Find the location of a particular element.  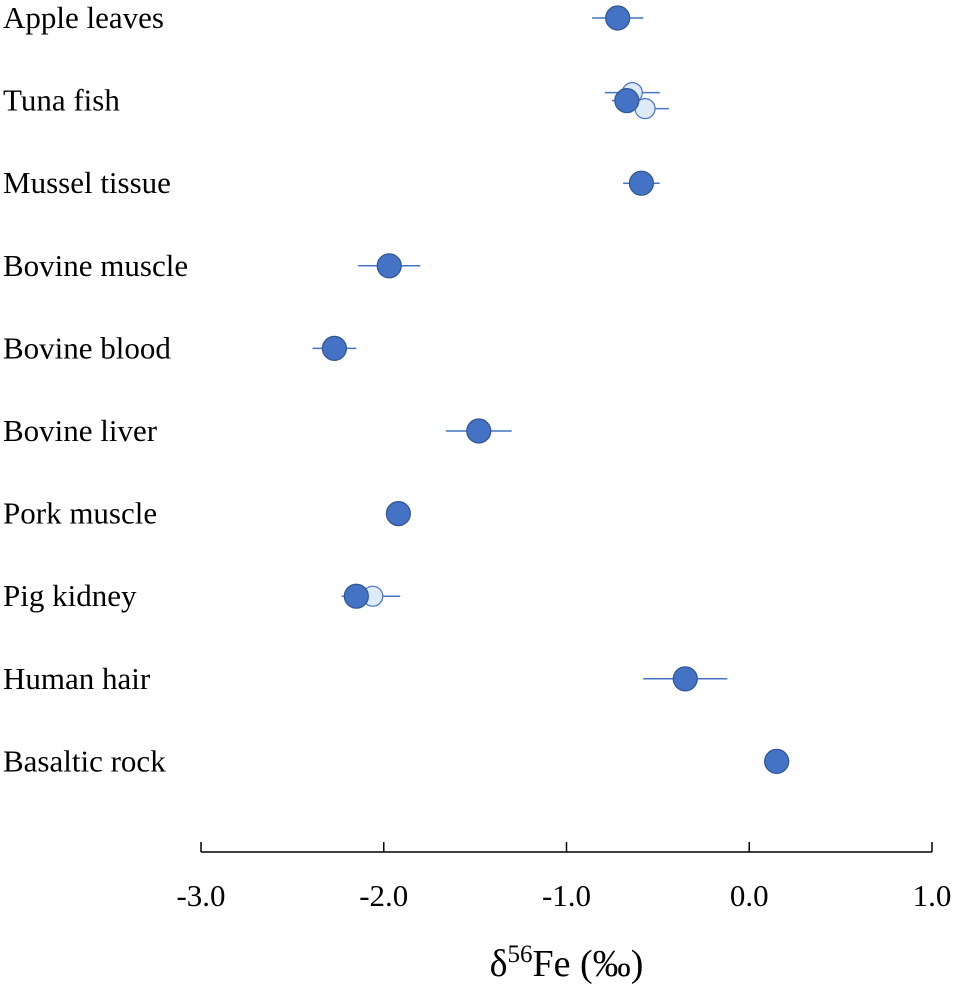

category-label: Pork muscle is located at coordinates (80, 513).